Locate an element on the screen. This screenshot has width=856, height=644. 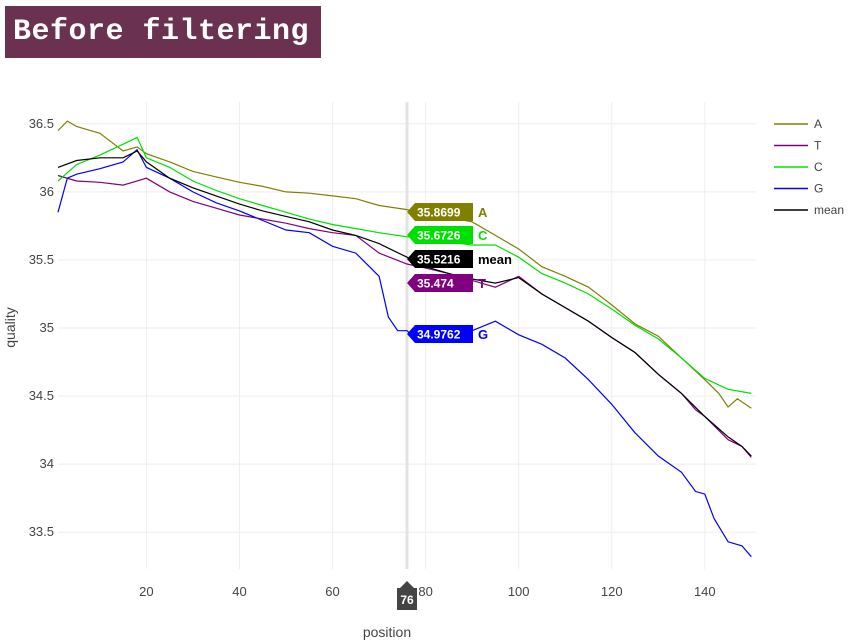
legend-item-G: G is located at coordinates (798, 189).